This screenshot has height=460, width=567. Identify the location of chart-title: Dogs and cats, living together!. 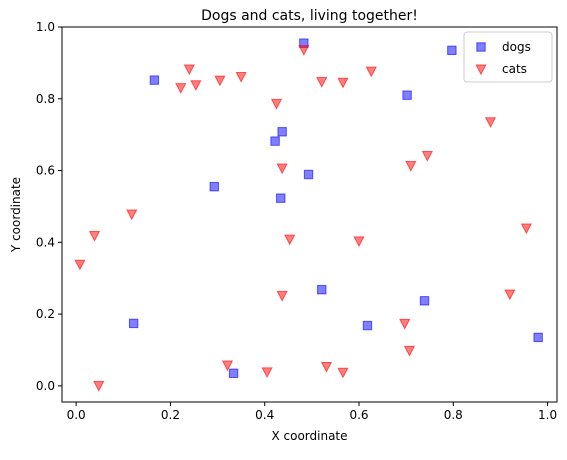
(309, 16).